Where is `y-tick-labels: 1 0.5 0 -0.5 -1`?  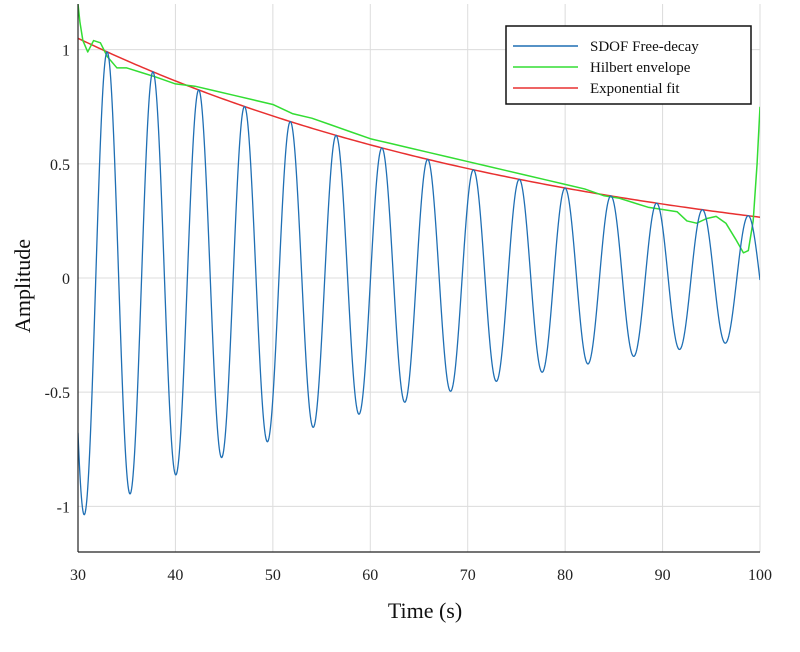 y-tick-labels: 1 0.5 0 -0.5 -1 is located at coordinates (57, 280).